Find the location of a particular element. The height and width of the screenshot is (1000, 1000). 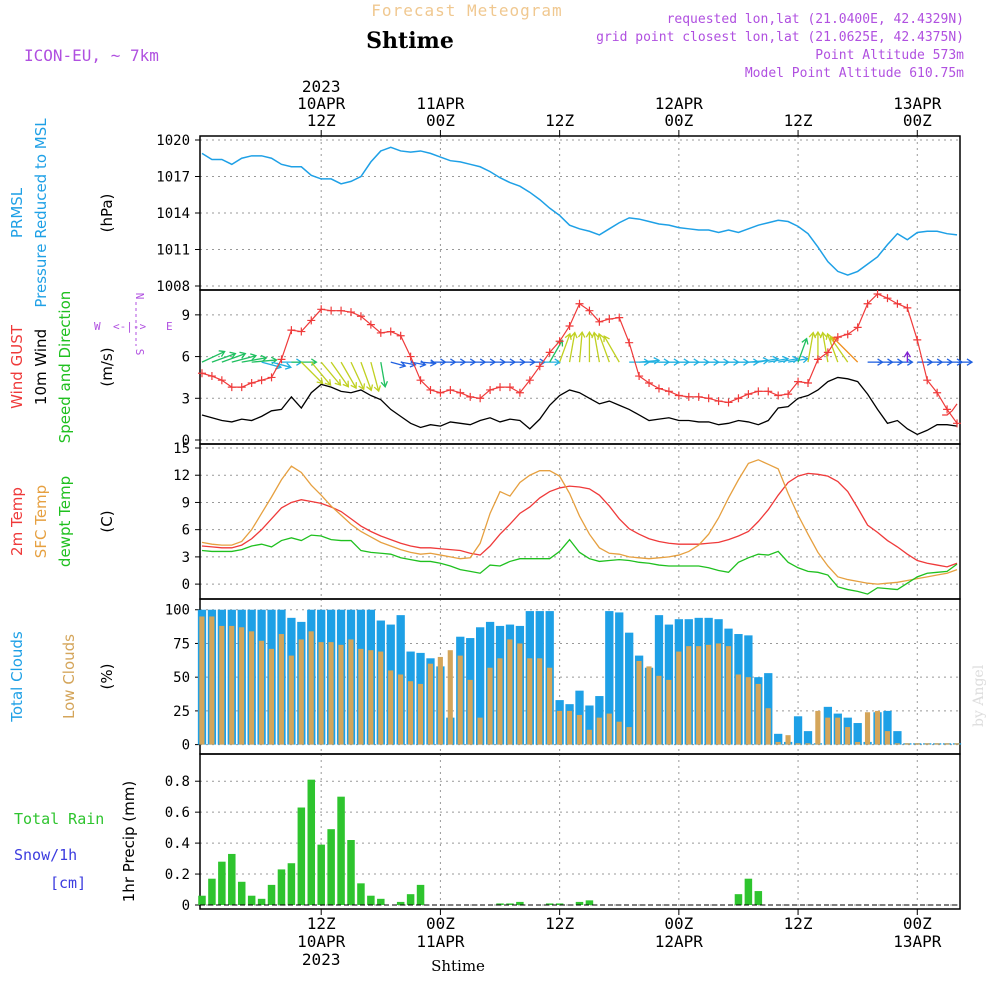

y-axis-label: (C) is located at coordinates (107, 521).